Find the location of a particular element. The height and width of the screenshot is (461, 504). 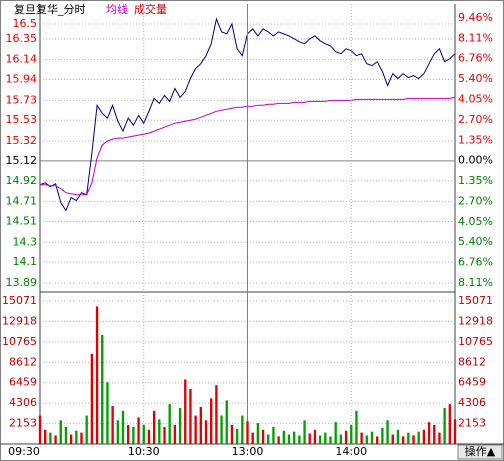

action-button-label: 操作▲ is located at coordinates (480, 451).